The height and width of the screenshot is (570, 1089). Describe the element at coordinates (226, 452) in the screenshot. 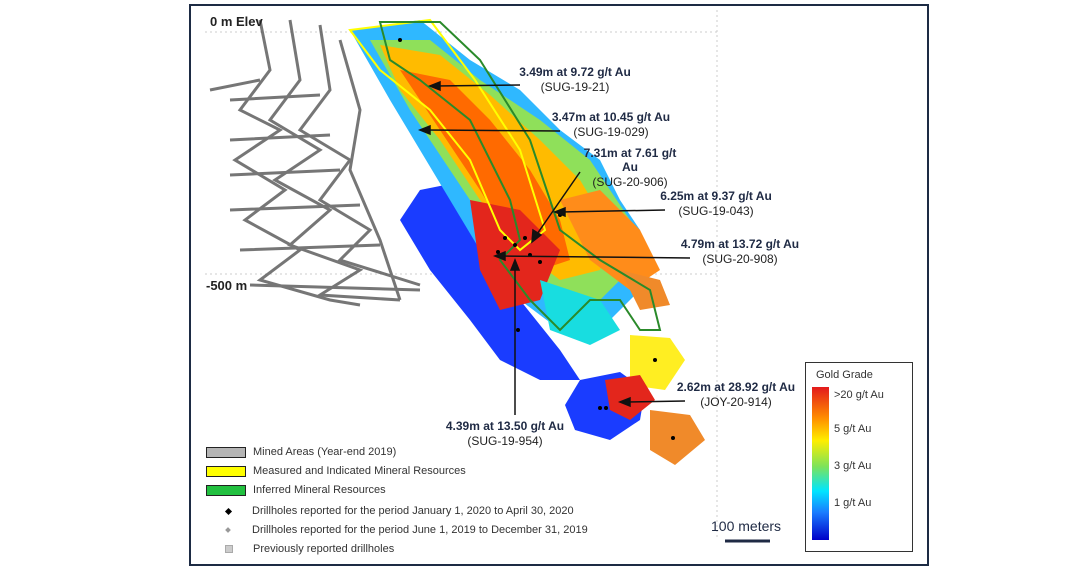

I see `legend-swatch-mined` at that location.